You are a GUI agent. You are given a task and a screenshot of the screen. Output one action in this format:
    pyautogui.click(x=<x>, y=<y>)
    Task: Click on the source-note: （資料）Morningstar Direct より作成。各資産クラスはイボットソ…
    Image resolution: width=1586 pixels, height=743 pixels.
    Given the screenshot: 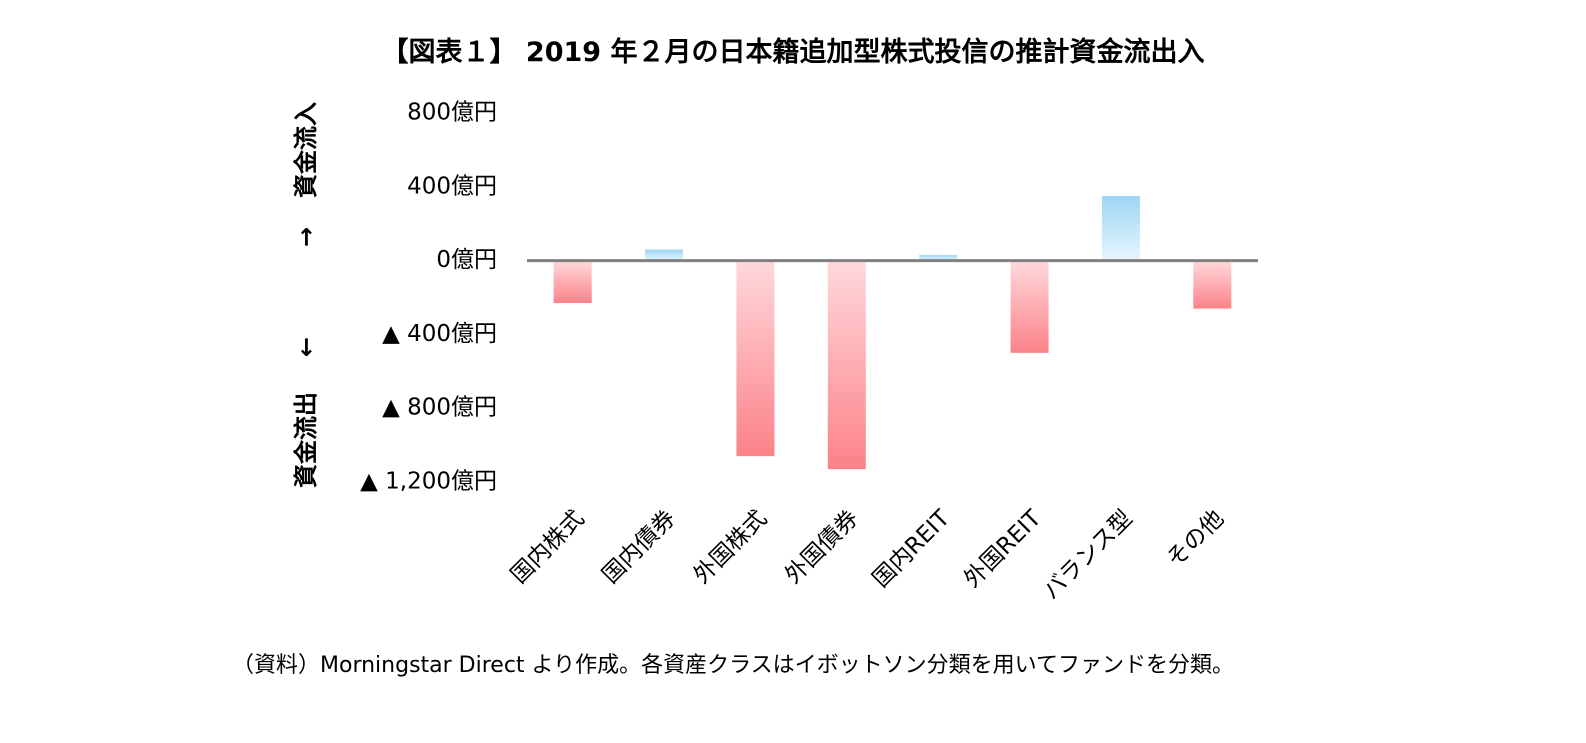 What is the action you would take?
    pyautogui.click(x=733, y=665)
    